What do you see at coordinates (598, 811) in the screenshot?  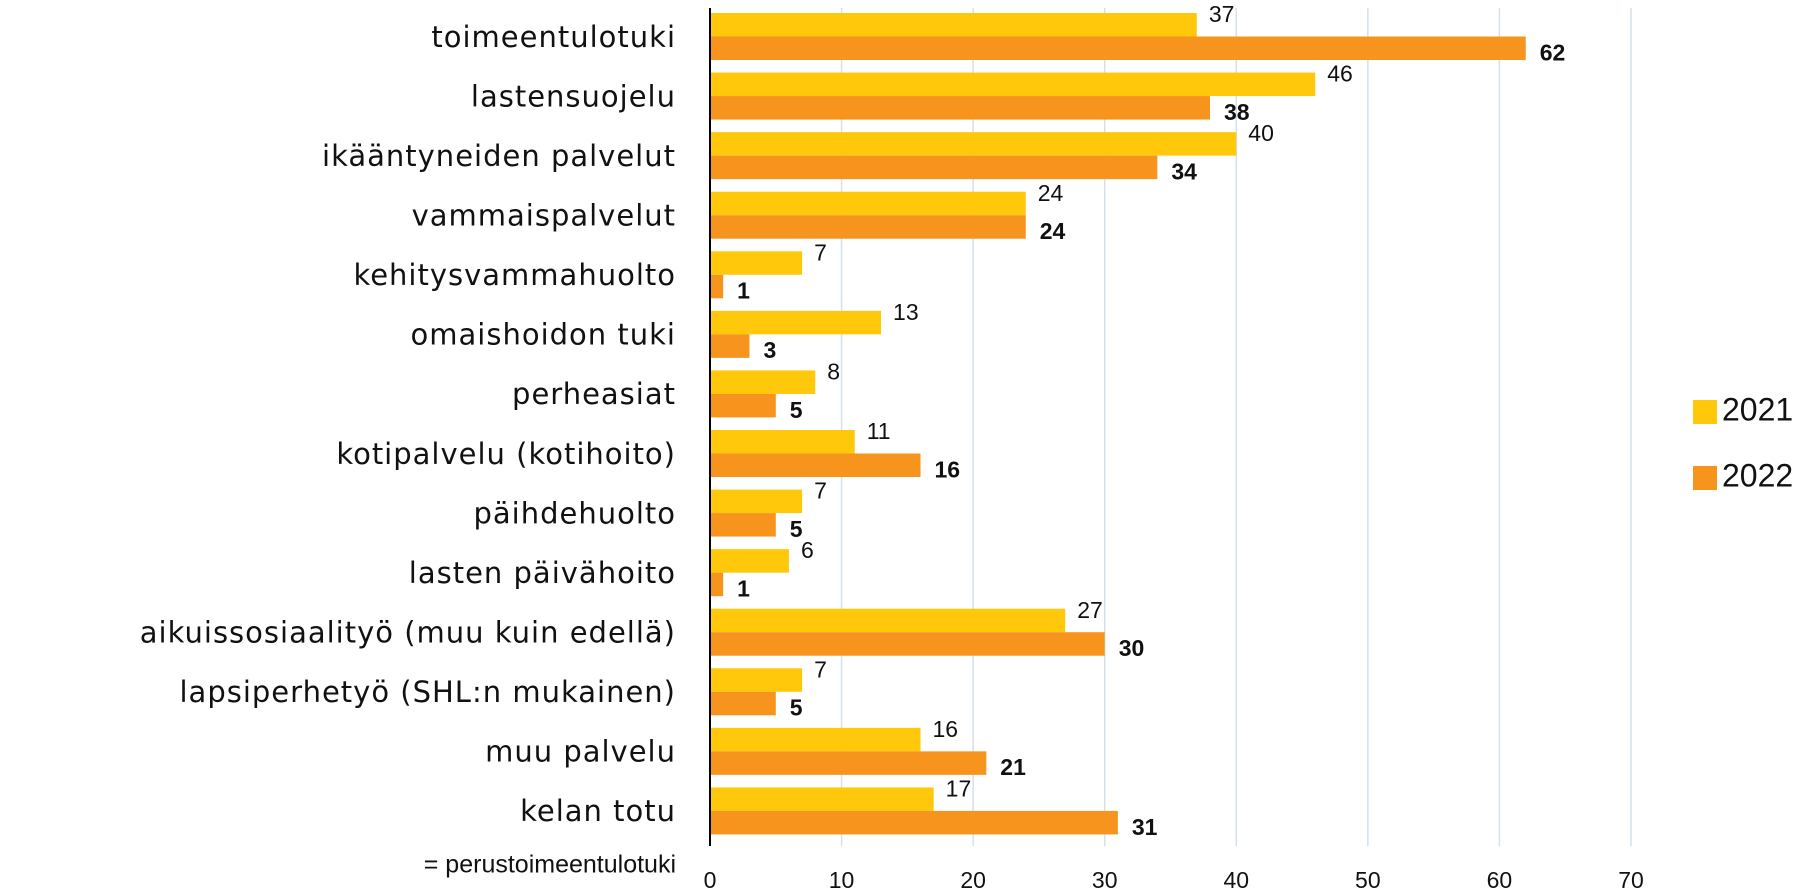 I see `category-label: kelan totu` at bounding box center [598, 811].